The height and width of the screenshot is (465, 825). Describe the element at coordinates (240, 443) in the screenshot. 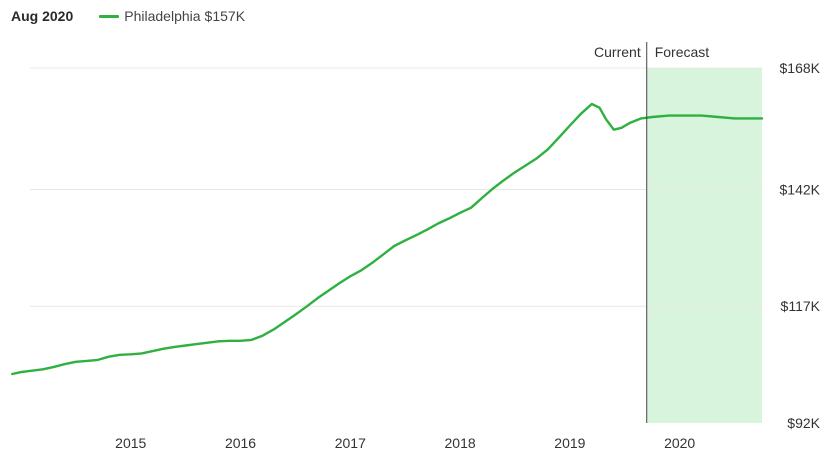

I see `x-tick-label: 2016` at that location.